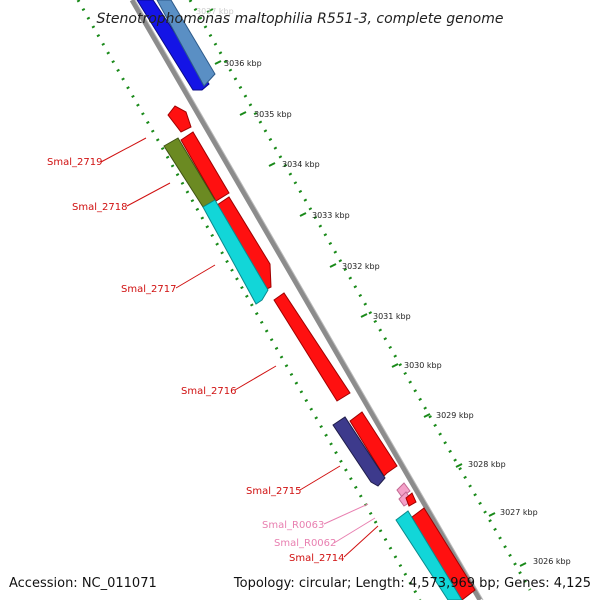 The image size is (600, 600). Describe the element at coordinates (361, 266) in the screenshot. I see `kbp-label-3032: 3032 kbp` at that location.